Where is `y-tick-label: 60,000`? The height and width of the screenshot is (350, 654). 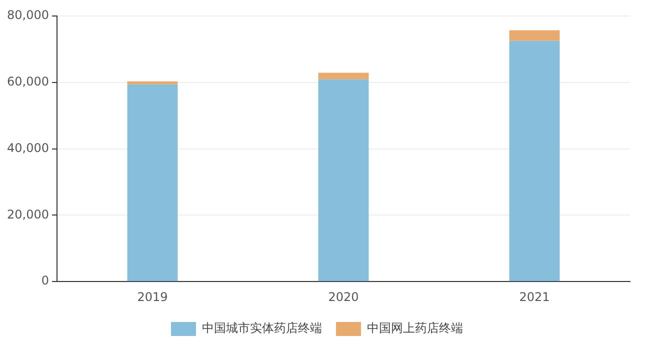
y-tick-label: 60,000 is located at coordinates (27, 81).